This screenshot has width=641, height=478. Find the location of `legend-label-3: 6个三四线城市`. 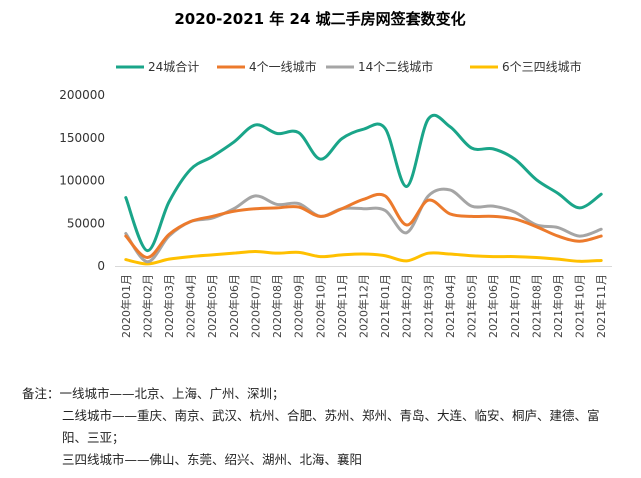

legend-label-3: 6个三四线城市 is located at coordinates (542, 66).